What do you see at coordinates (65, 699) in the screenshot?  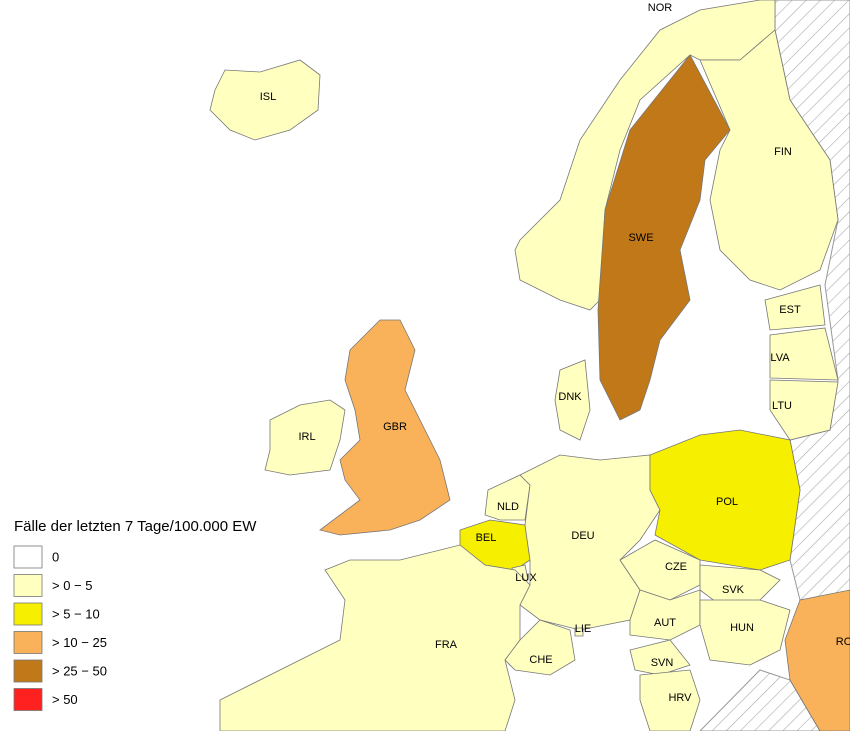 I see `legend-label: > 50` at bounding box center [65, 699].